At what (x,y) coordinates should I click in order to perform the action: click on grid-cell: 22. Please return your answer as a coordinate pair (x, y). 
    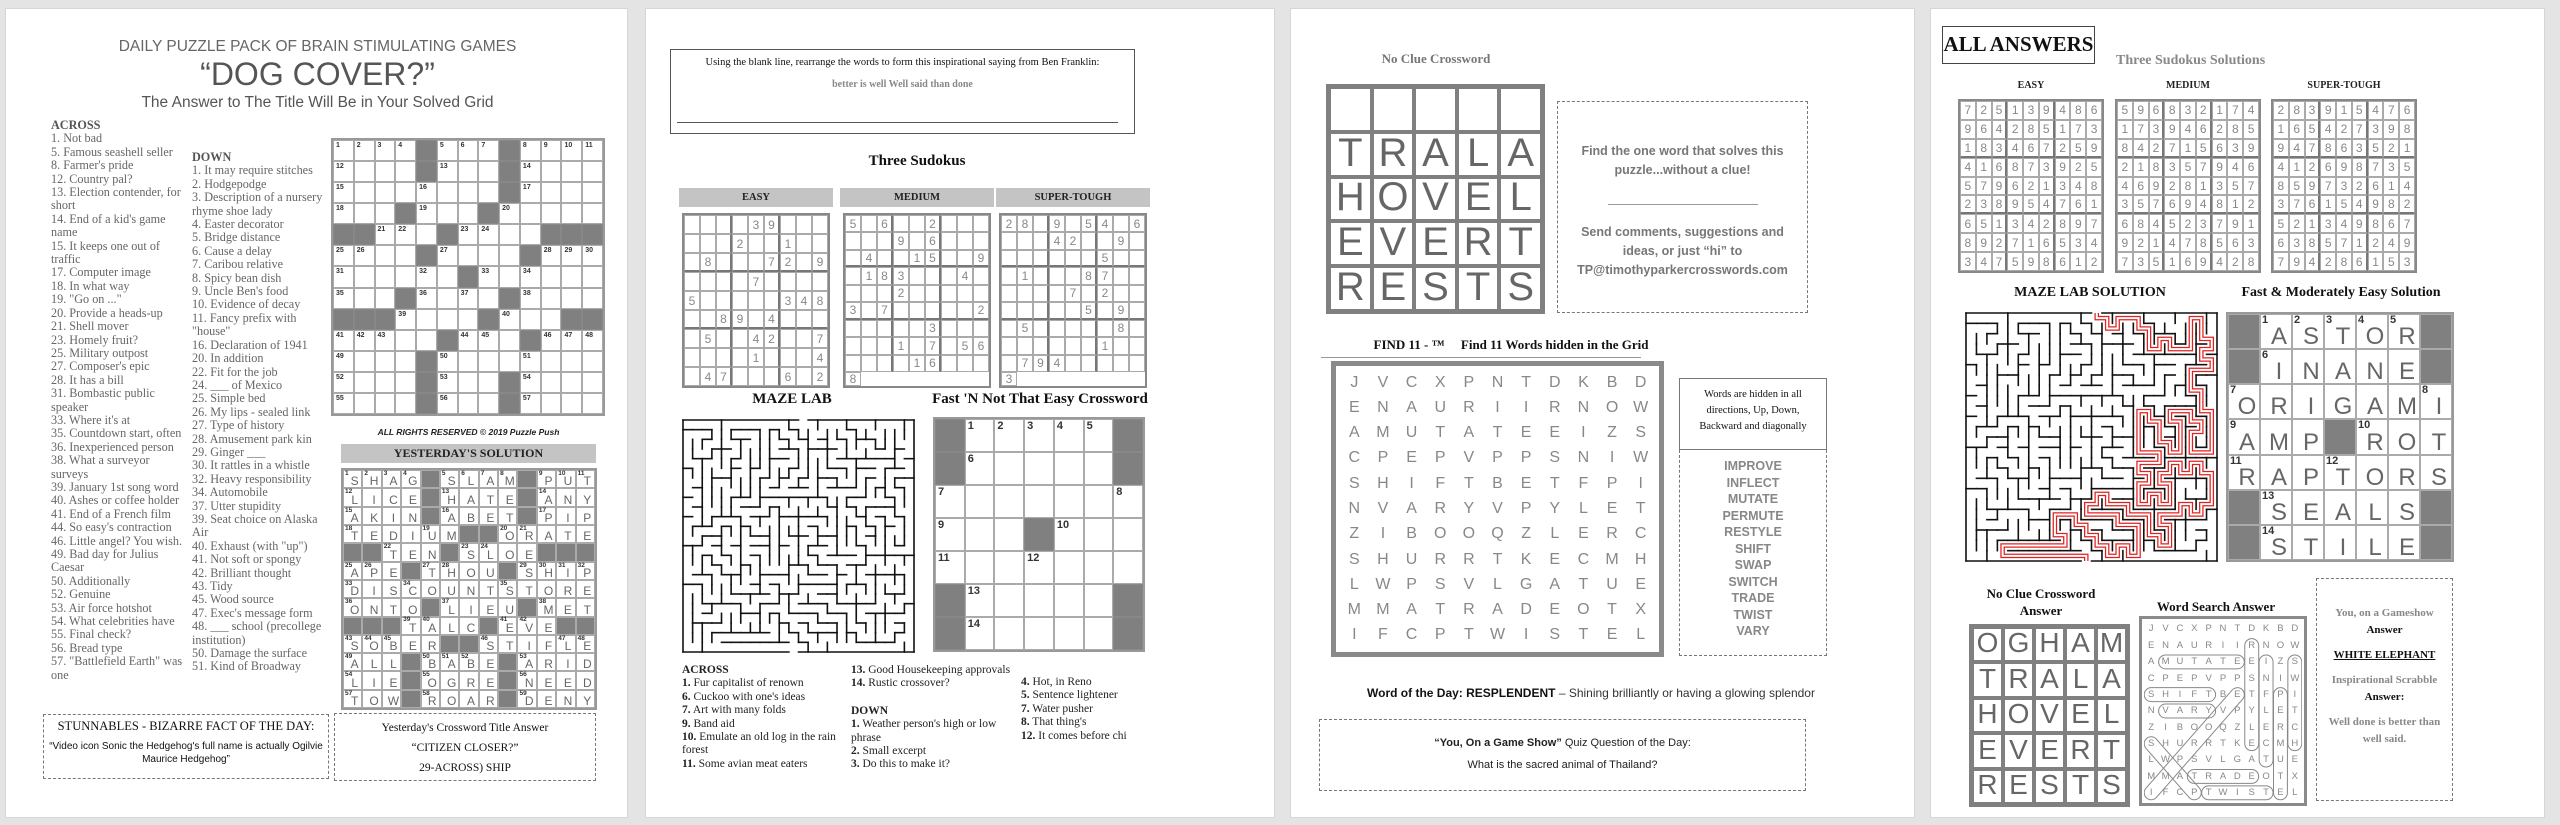
    Looking at the image, I should click on (406, 235).